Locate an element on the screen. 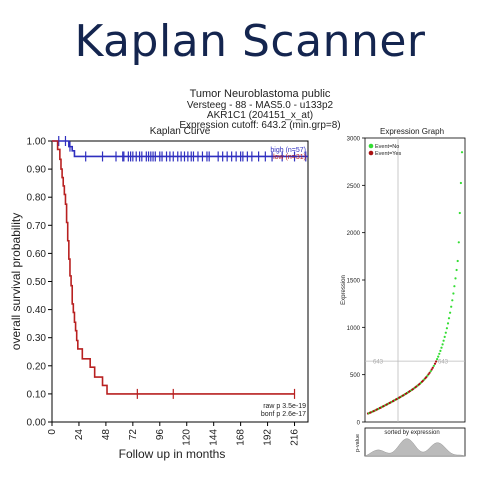  y-tick-label: 0.30 is located at coordinates (37, 338).